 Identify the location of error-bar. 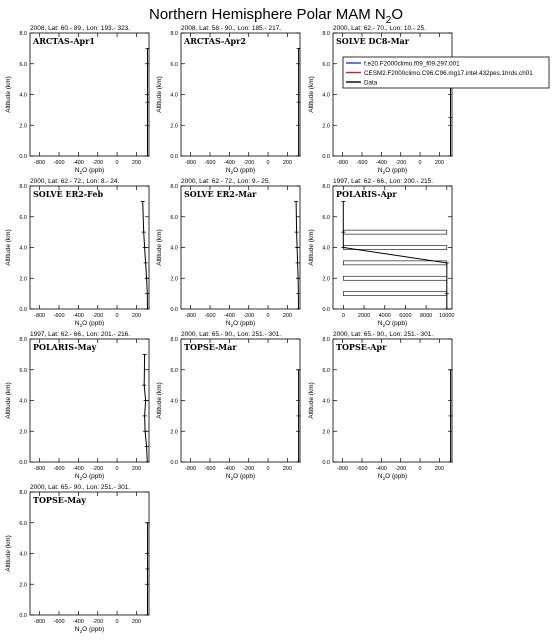
(395, 247).